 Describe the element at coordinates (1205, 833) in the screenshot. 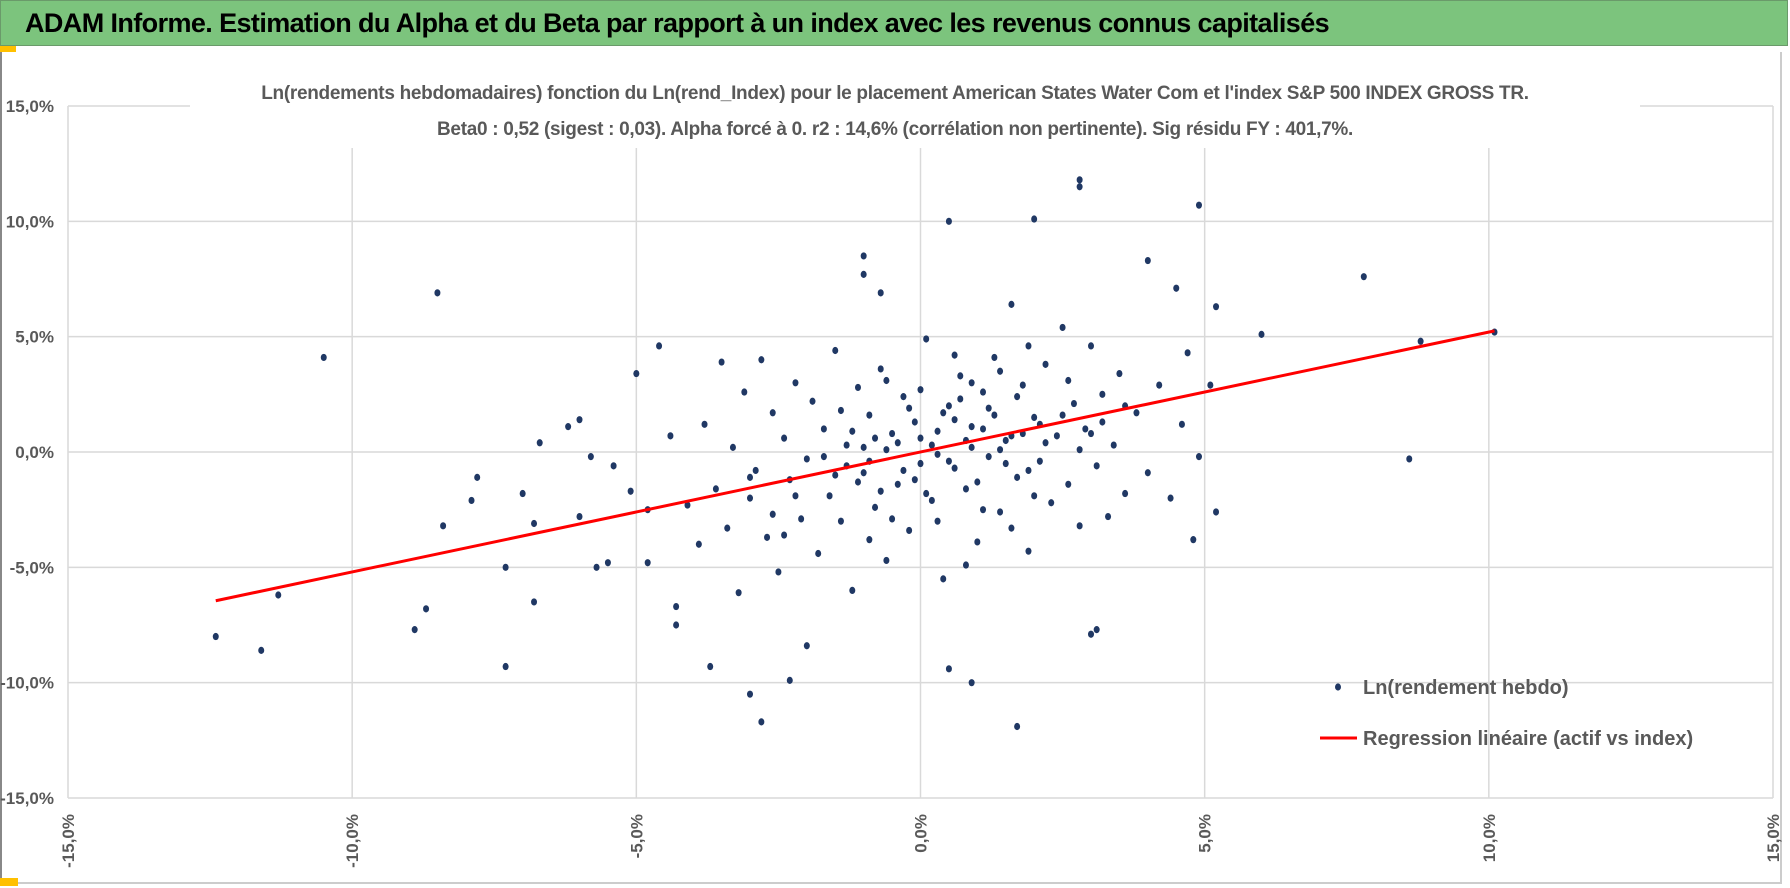

I see `x-tick-label: 5,0%` at that location.